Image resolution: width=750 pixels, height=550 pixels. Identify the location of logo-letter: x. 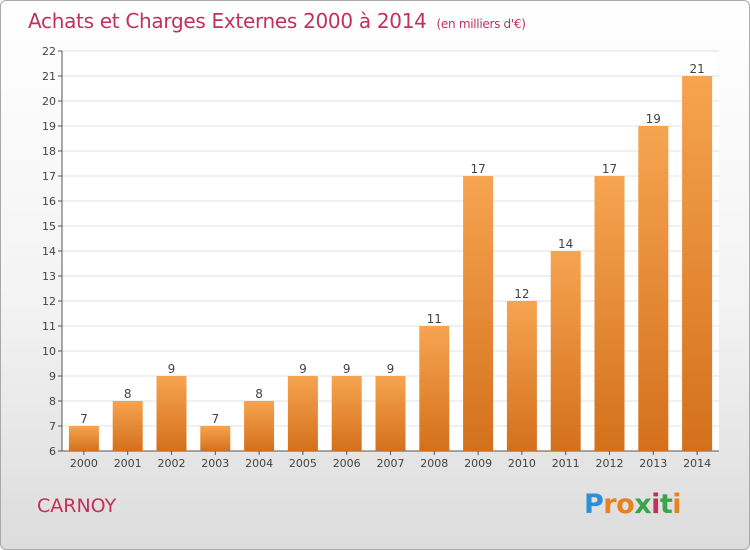
(643, 504).